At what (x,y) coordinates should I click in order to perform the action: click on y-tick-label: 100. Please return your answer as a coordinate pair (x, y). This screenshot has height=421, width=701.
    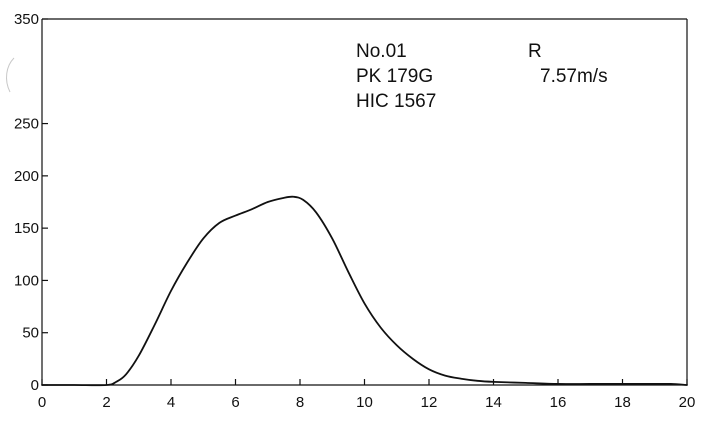
    Looking at the image, I should click on (26, 280).